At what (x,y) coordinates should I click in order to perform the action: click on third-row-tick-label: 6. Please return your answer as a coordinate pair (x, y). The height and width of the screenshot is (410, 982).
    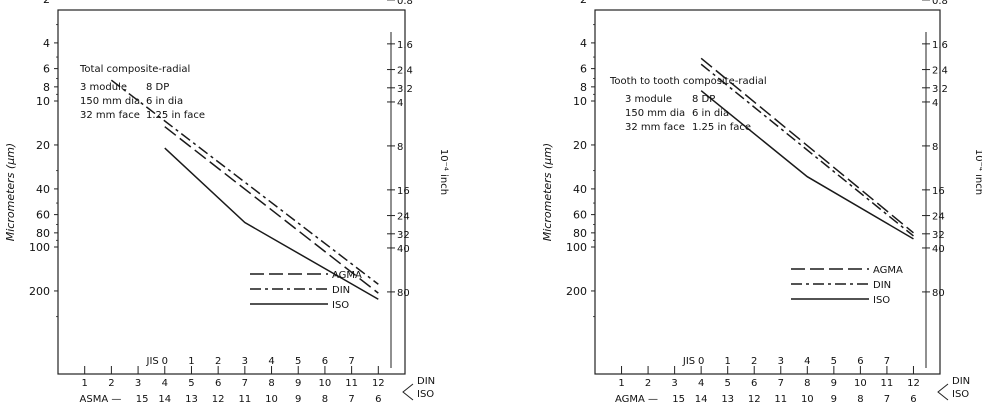
    Looking at the image, I should click on (378, 399).